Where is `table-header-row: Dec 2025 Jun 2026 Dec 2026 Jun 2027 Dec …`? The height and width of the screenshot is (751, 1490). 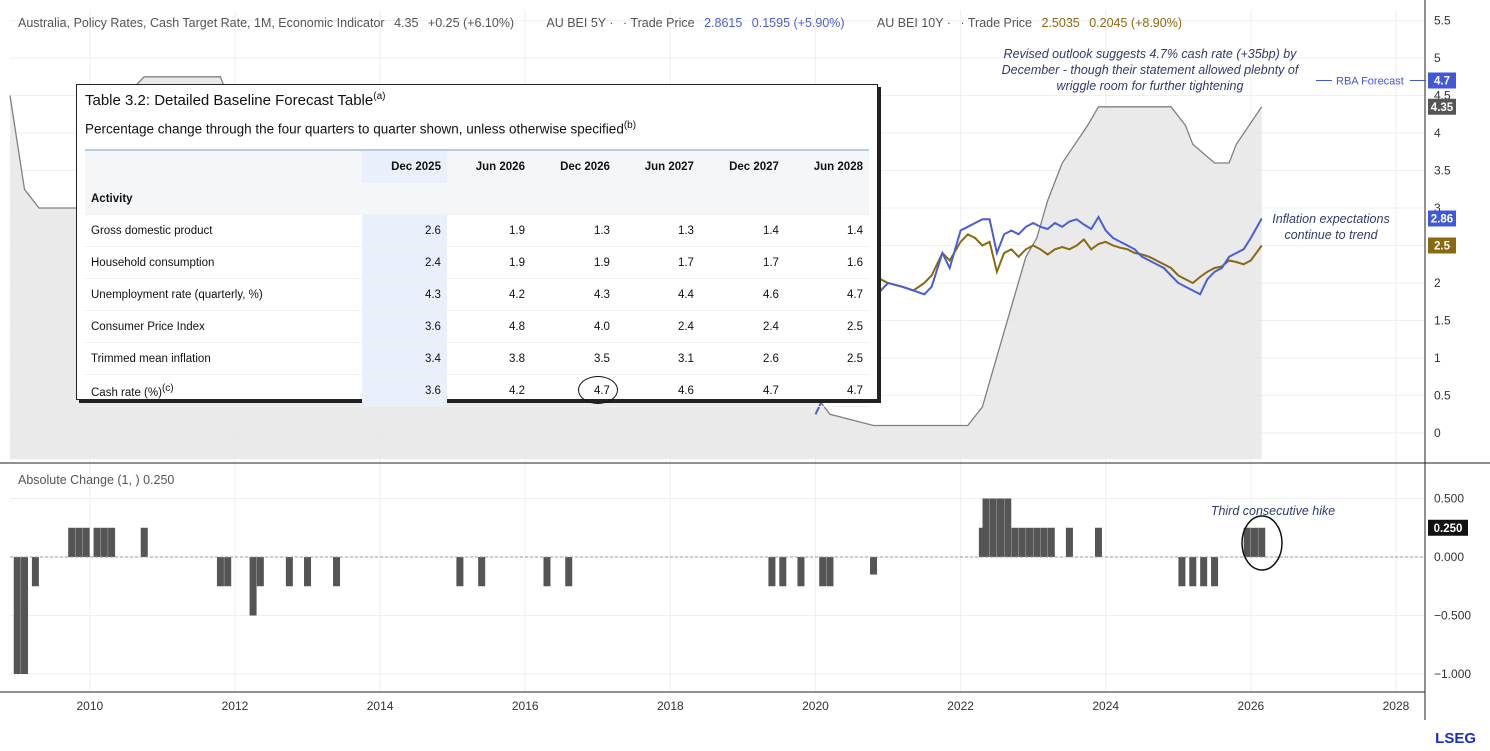 table-header-row: Dec 2025 Jun 2026 Dec 2026 Jun 2027 Dec … is located at coordinates (477, 167).